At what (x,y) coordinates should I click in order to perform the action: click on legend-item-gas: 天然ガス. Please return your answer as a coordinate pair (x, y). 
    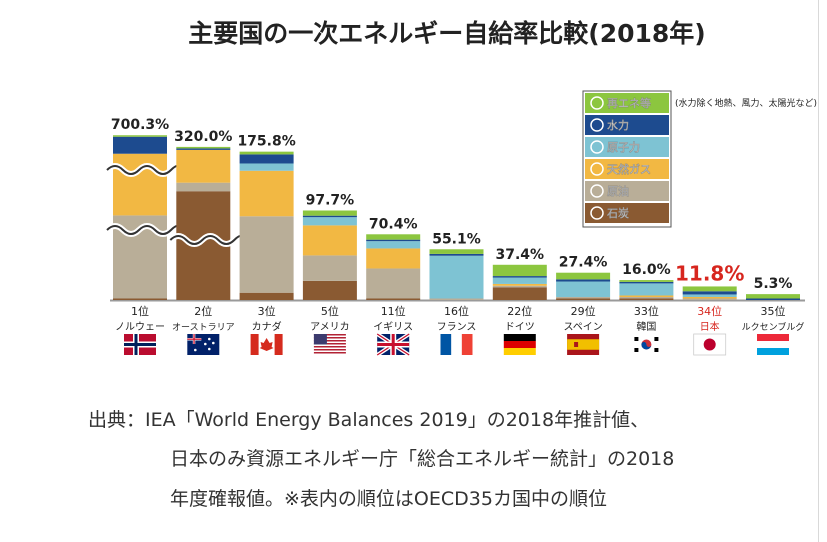
    Looking at the image, I should click on (627, 169).